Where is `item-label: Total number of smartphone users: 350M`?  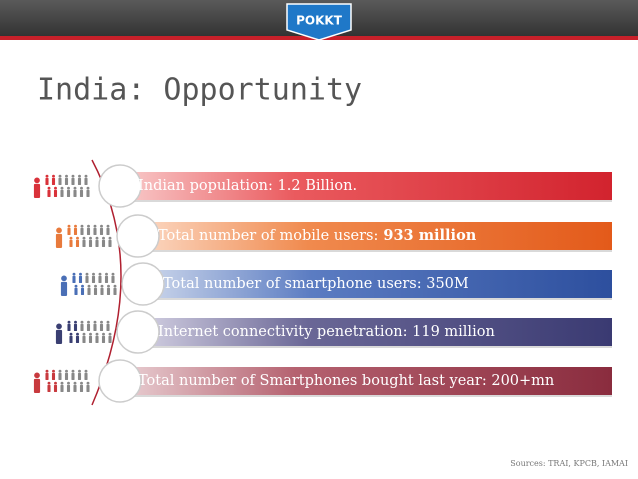
item-label: Total number of smartphone users: 350M is located at coordinates (316, 284).